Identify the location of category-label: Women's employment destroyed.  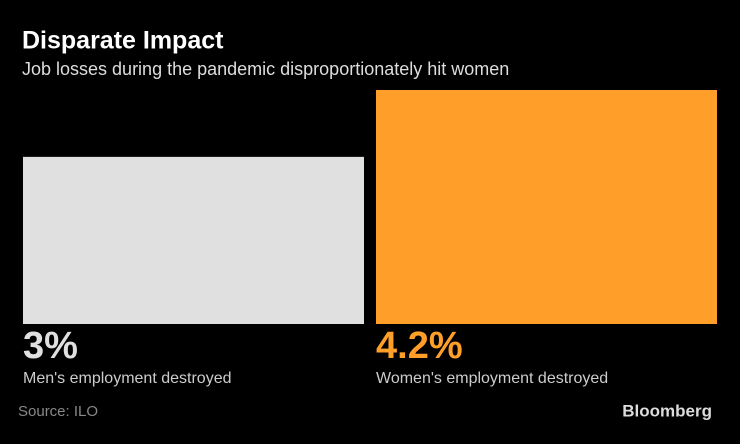
(492, 378).